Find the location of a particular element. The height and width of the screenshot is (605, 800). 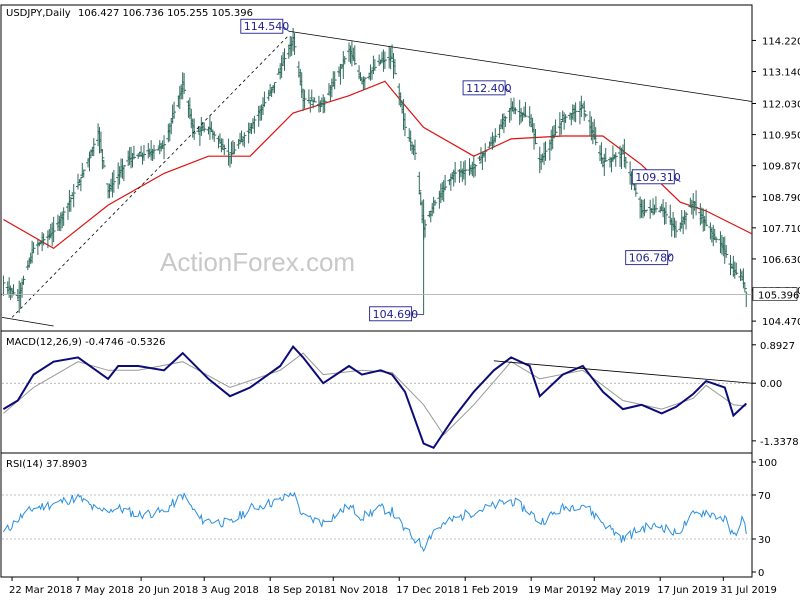

x-tick-label: 18 Sep 2018 is located at coordinates (298, 590).